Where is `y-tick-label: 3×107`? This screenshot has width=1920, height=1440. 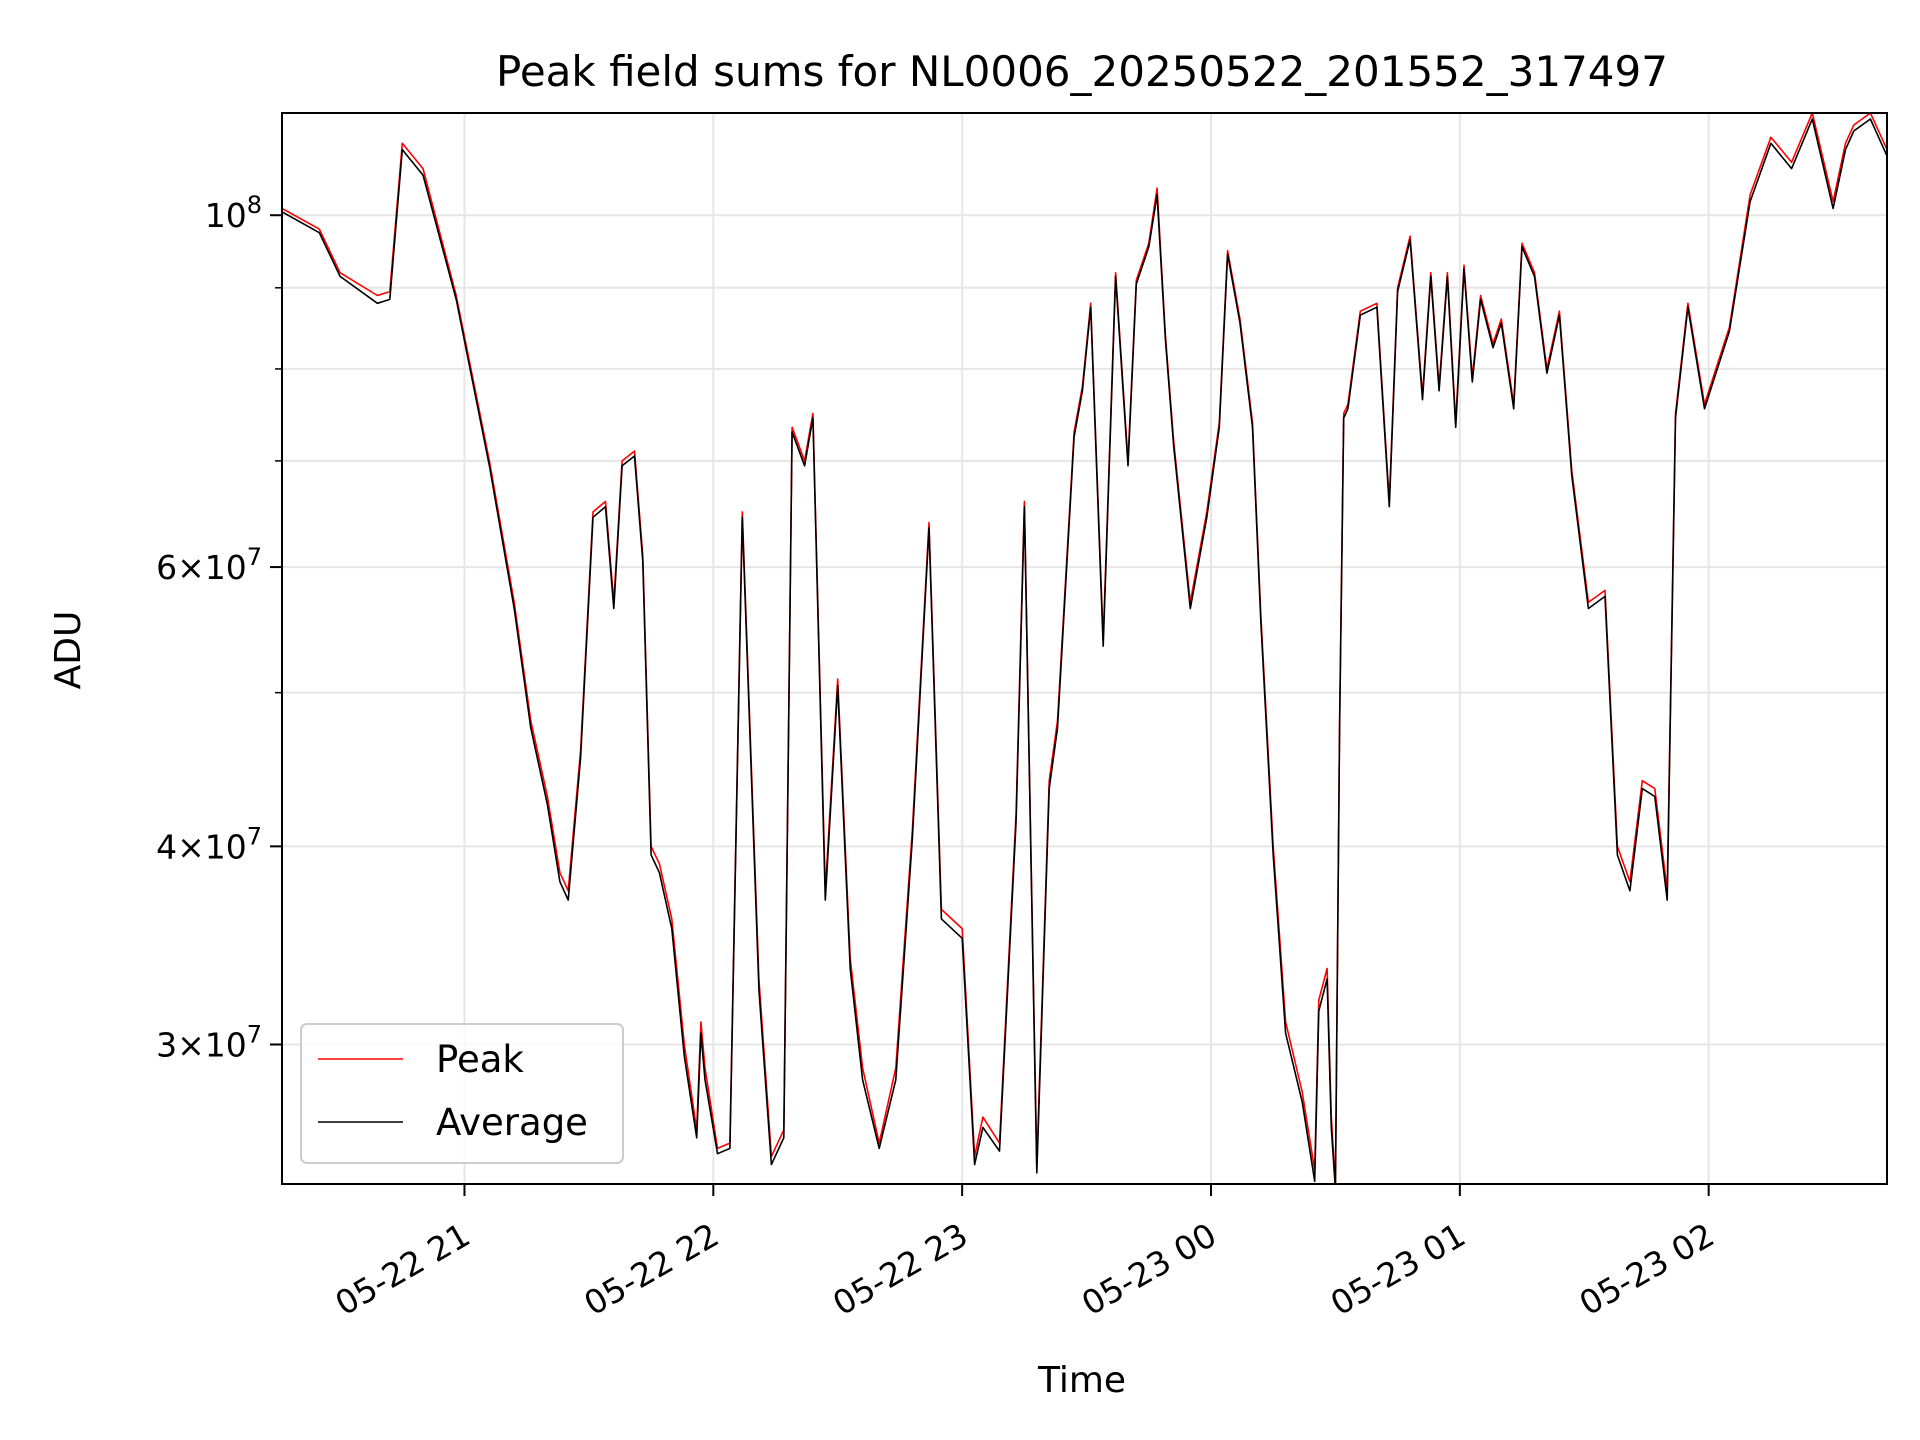
y-tick-label: 3×107 is located at coordinates (209, 1043).